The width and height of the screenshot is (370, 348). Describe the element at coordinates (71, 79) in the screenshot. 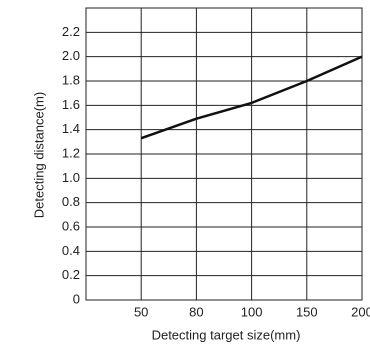

I see `y-tick-label: 1.8` at that location.